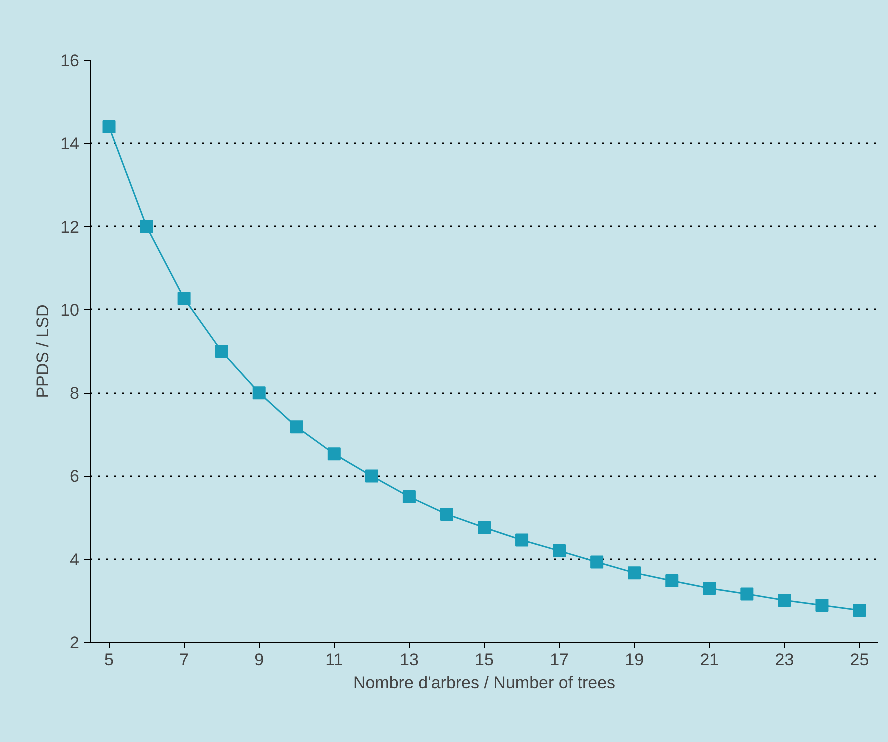 The height and width of the screenshot is (742, 888). Describe the element at coordinates (409, 660) in the screenshot. I see `x-tick-label: 13` at that location.